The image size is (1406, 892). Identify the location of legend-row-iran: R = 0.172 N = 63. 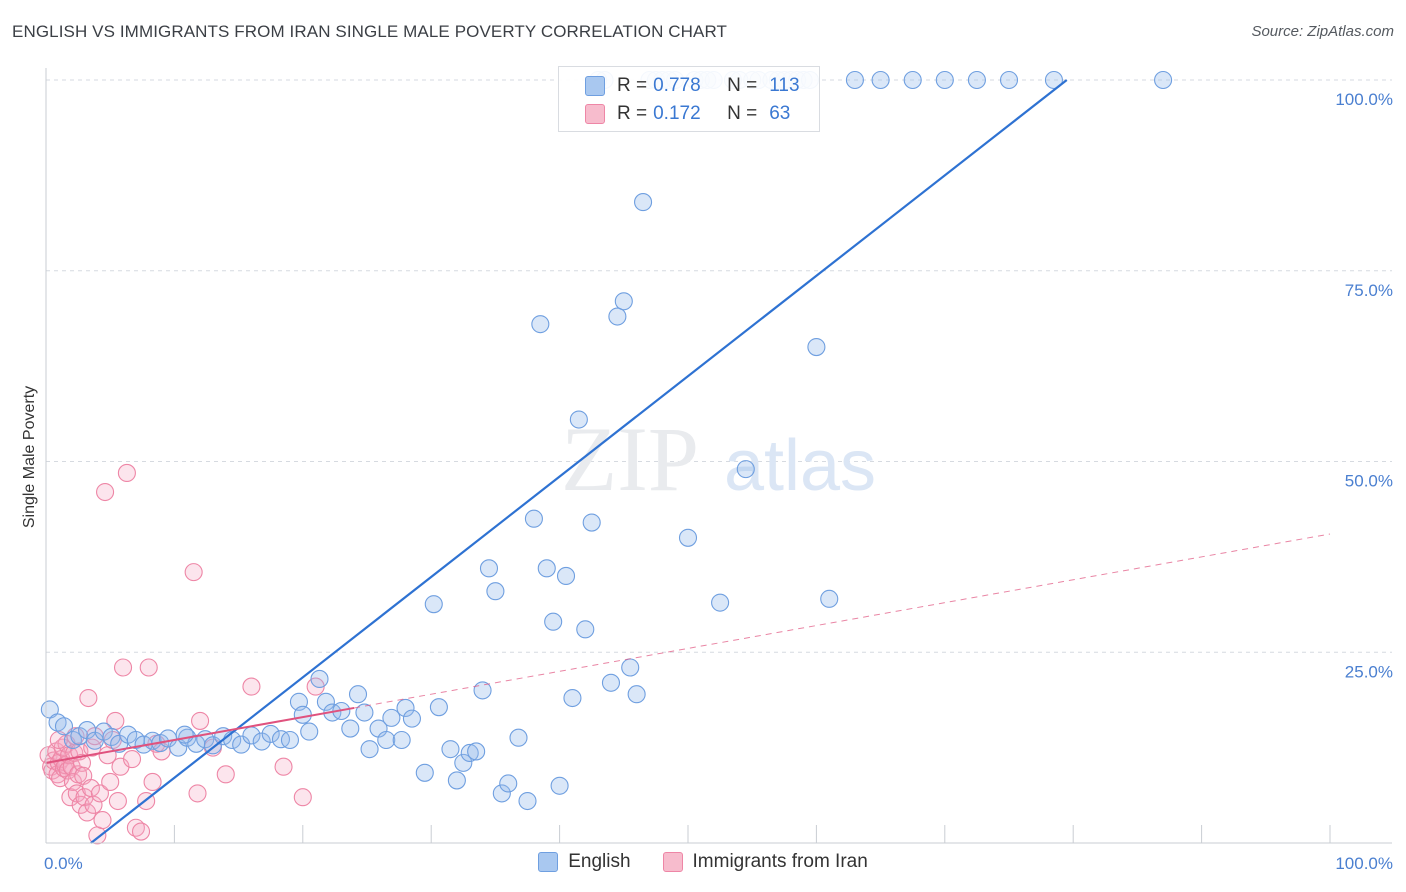
(687, 114).